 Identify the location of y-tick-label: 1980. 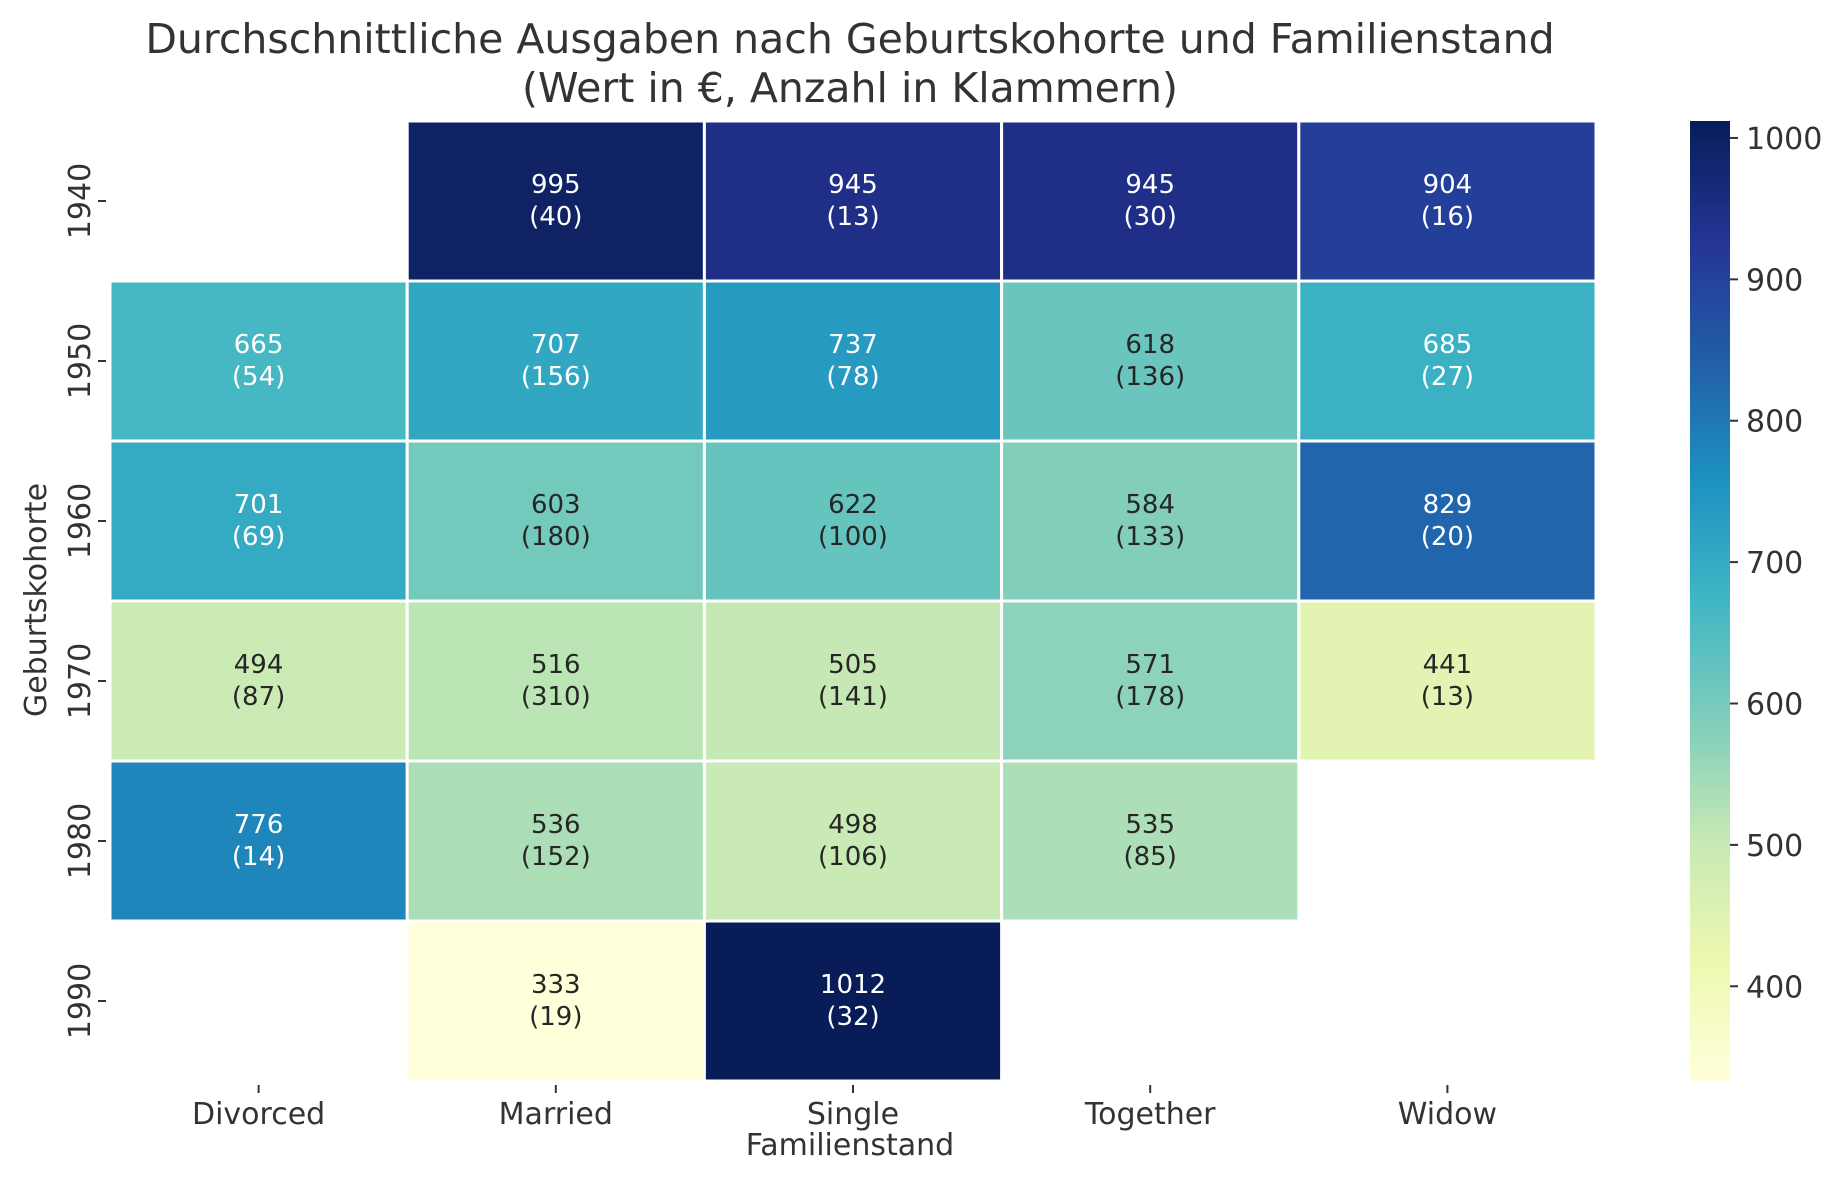
(80, 841).